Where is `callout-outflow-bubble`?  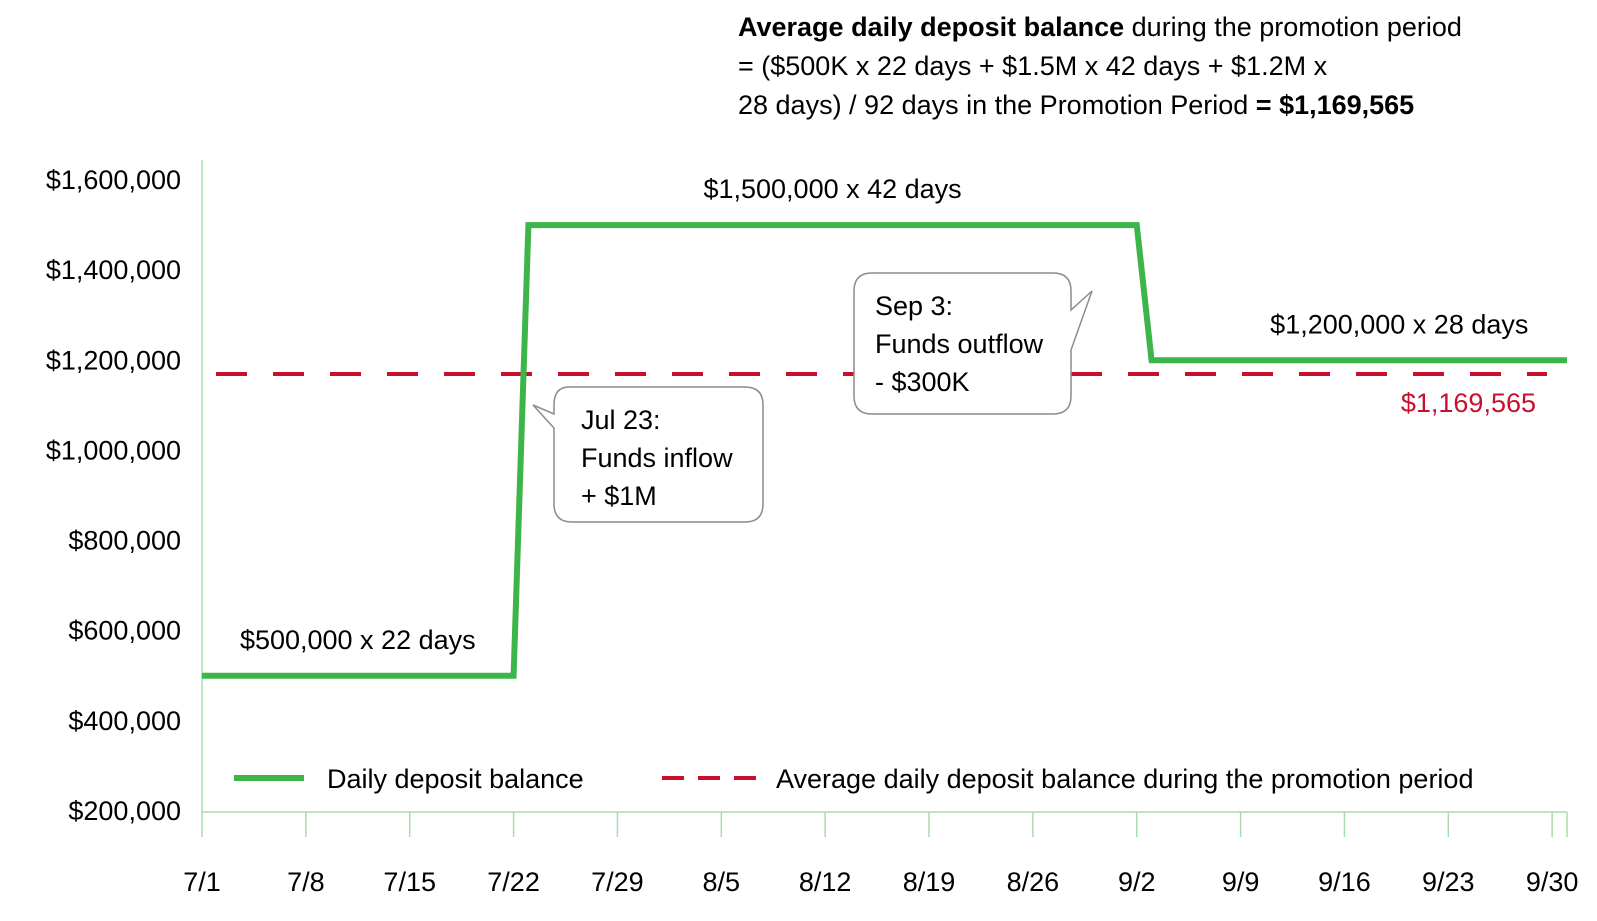
callout-outflow-bubble is located at coordinates (973, 343).